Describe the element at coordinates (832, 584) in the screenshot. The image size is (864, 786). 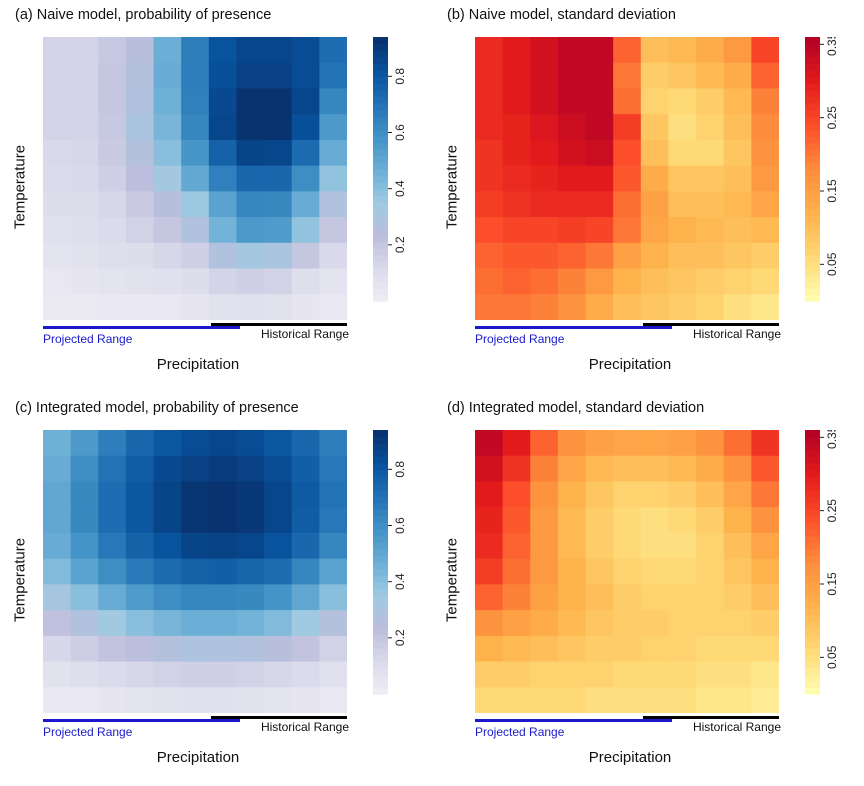
I see `colorbar-tick-label: 0.15` at that location.